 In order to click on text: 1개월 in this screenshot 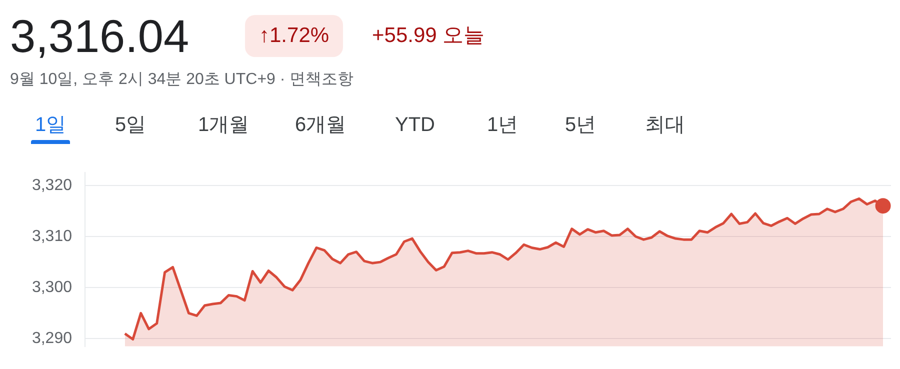, I will do `click(224, 125)`.